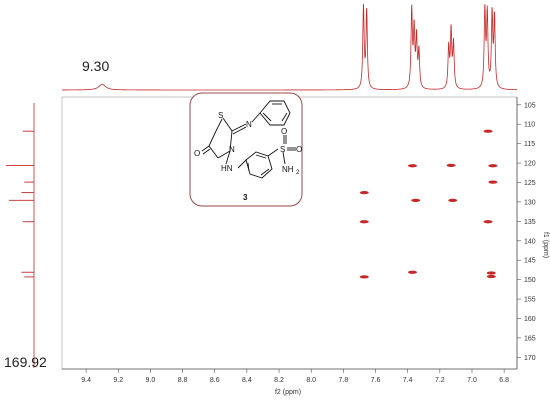 The width and height of the screenshot is (550, 402). What do you see at coordinates (197, 153) in the screenshot?
I see `atom-label-oxygen: O` at bounding box center [197, 153].